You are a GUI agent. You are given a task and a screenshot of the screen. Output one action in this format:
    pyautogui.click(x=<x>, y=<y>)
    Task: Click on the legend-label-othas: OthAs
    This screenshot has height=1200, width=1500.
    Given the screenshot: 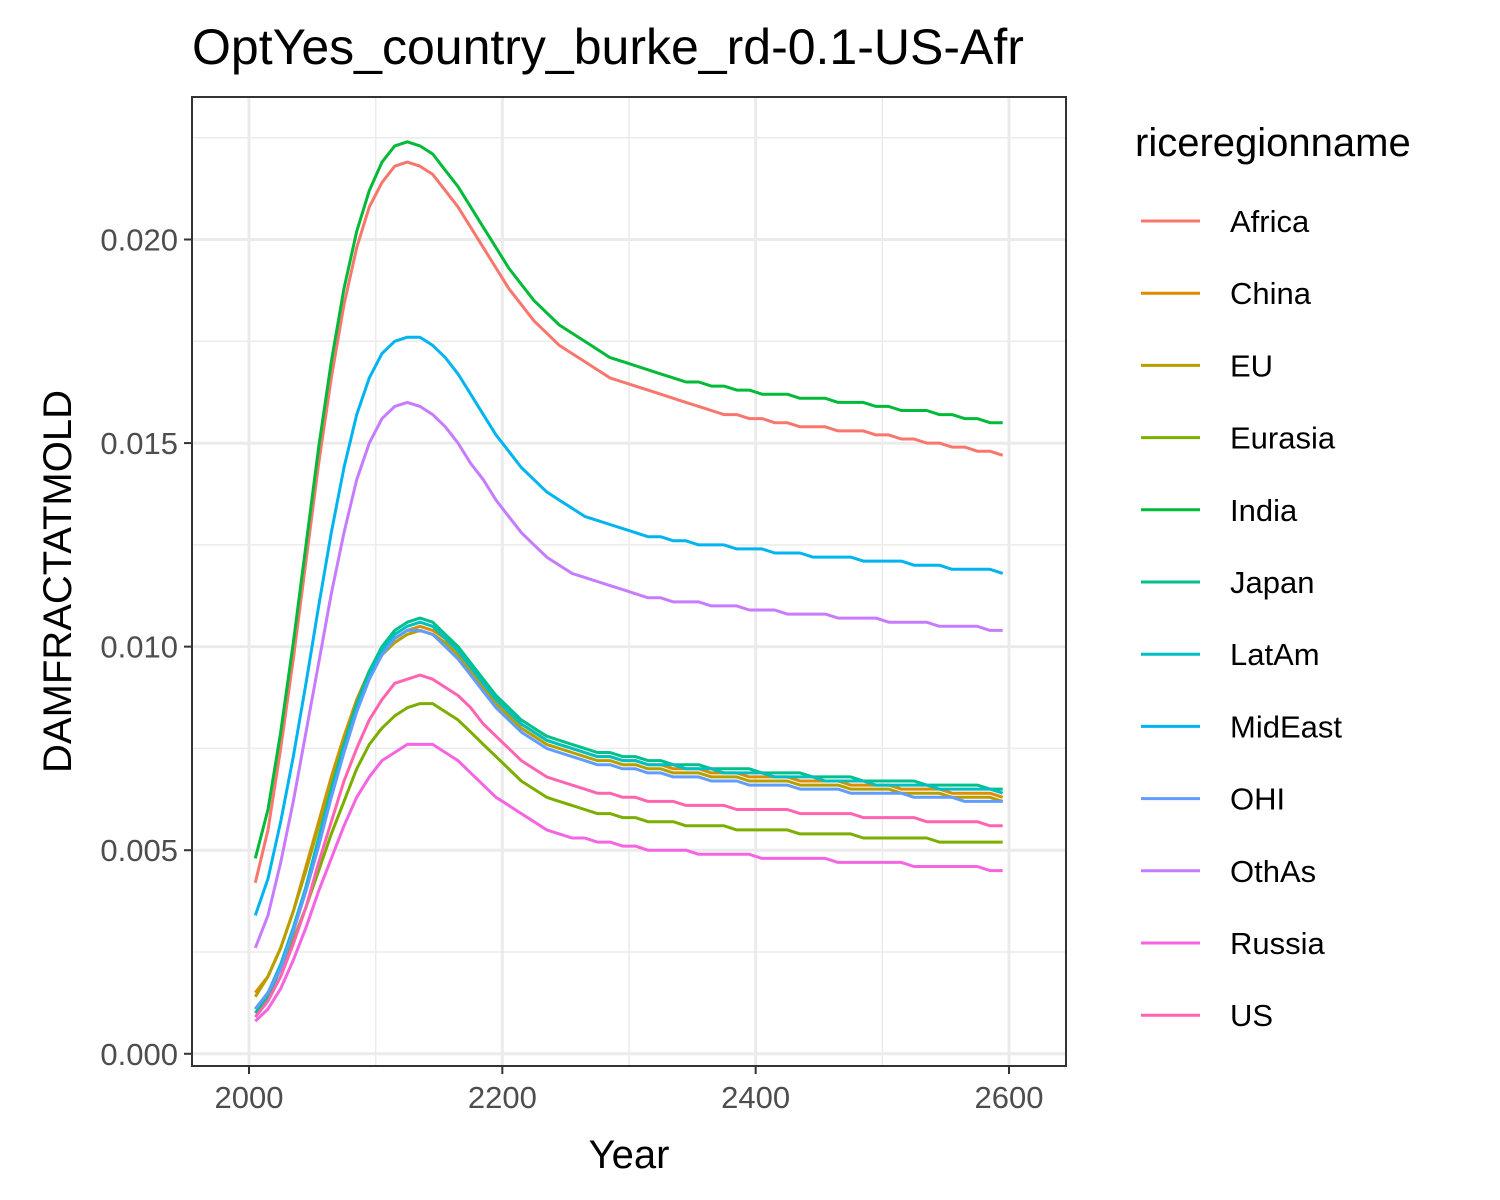 What is the action you would take?
    pyautogui.click(x=1273, y=871)
    